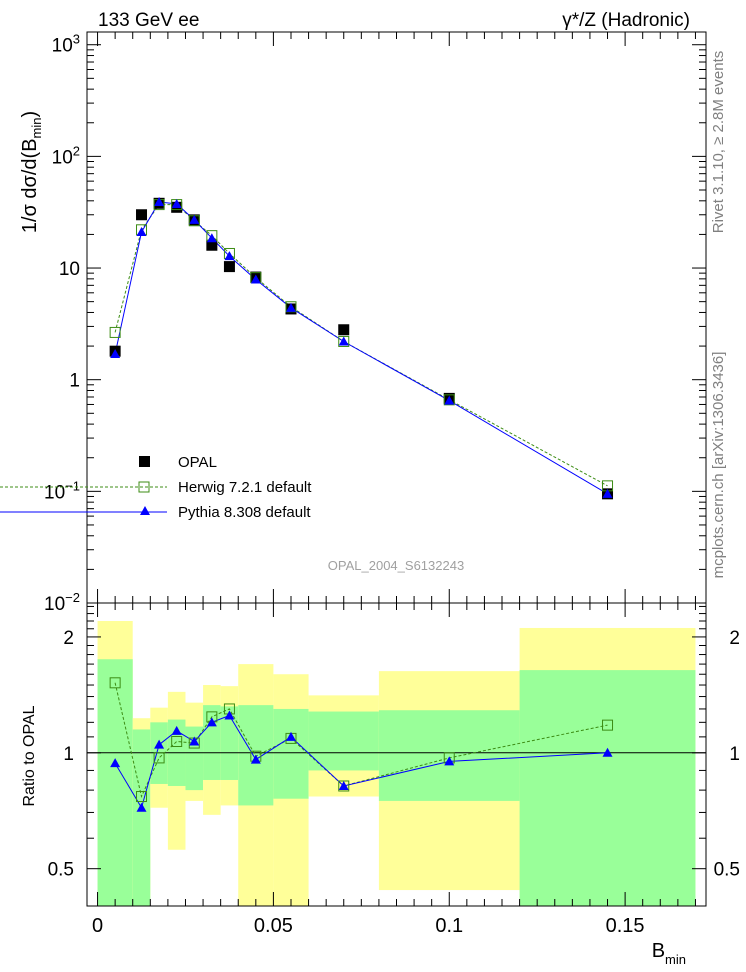 The height and width of the screenshot is (972, 746). Describe the element at coordinates (727, 870) in the screenshot. I see `ratio-y-tick-label-right: 0.5` at that location.